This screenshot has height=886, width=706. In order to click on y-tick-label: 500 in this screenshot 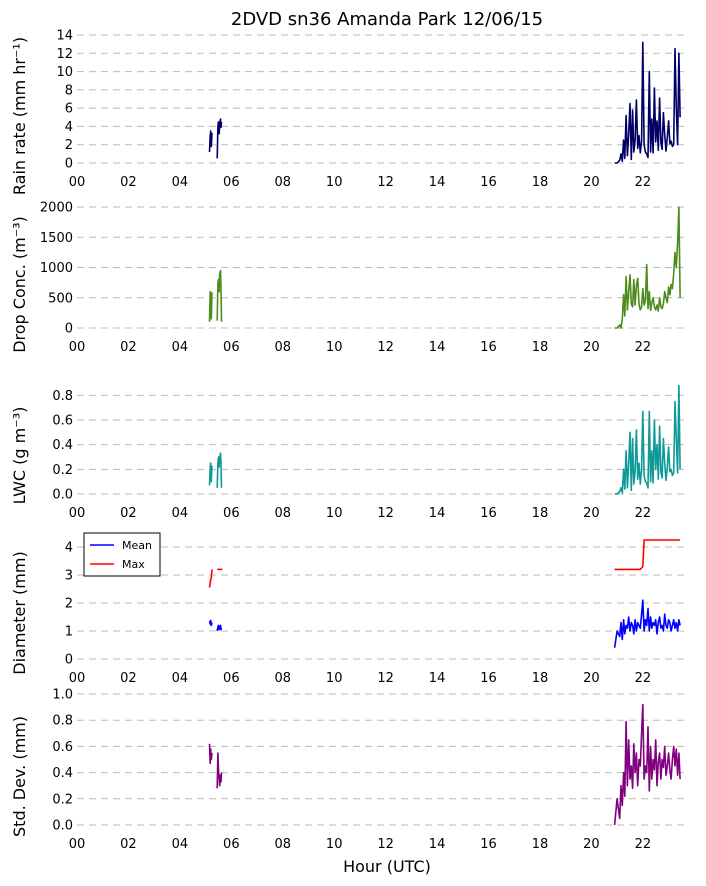, I will do `click(60, 298)`.